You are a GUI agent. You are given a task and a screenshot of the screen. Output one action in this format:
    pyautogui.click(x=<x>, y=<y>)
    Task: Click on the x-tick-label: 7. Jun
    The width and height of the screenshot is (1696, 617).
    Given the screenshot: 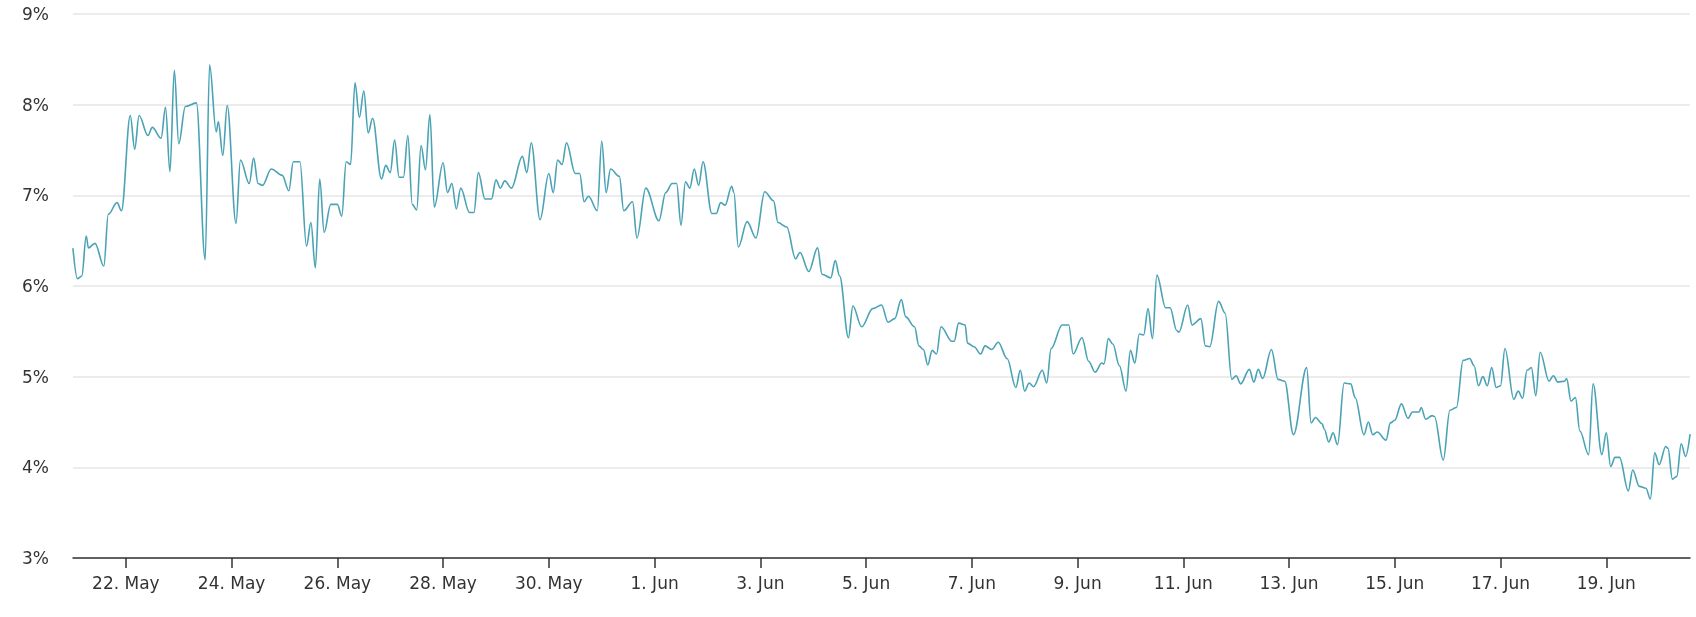 What is the action you would take?
    pyautogui.click(x=971, y=582)
    